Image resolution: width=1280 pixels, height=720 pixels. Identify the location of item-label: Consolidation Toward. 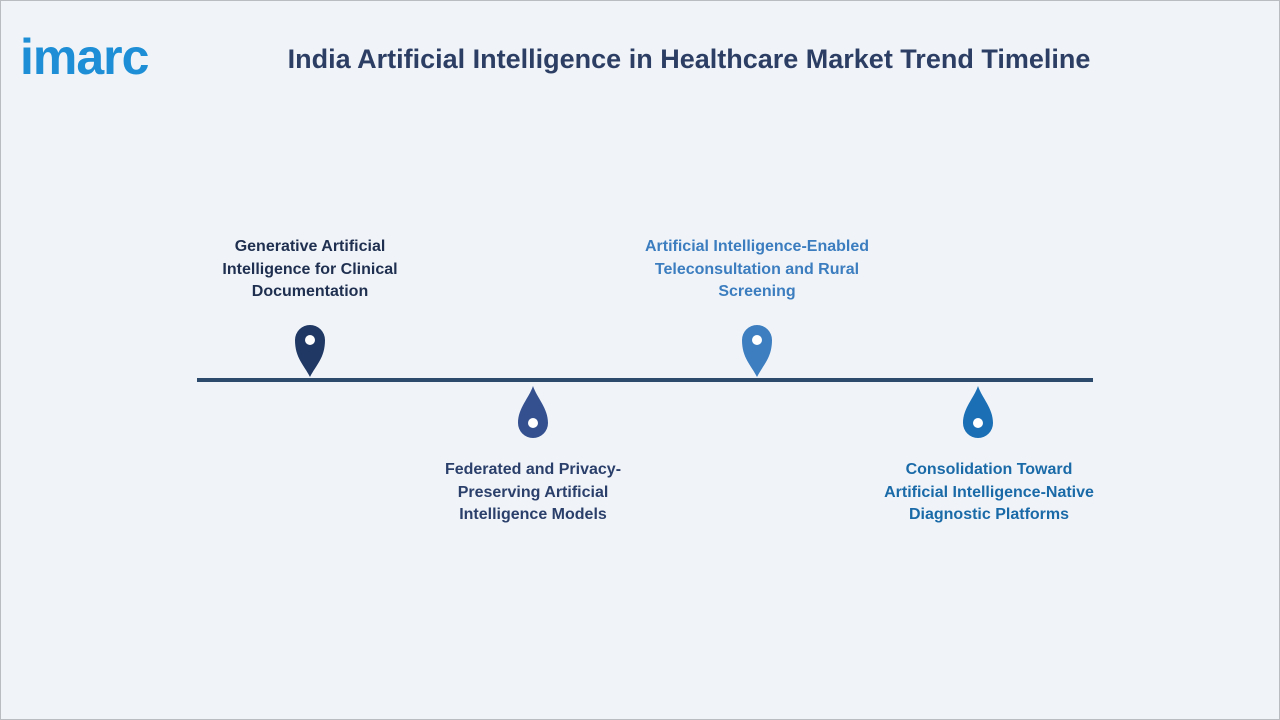
(989, 469).